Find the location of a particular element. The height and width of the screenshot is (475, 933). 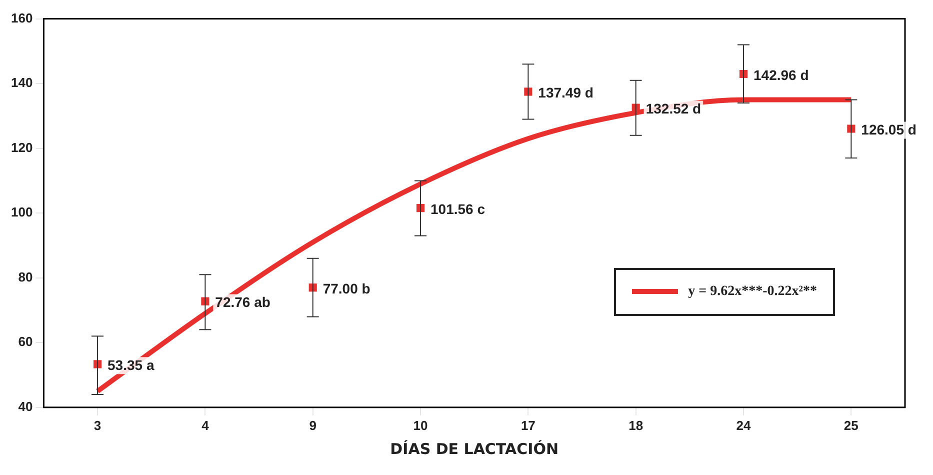

data-label: 142.96 d is located at coordinates (781, 74).